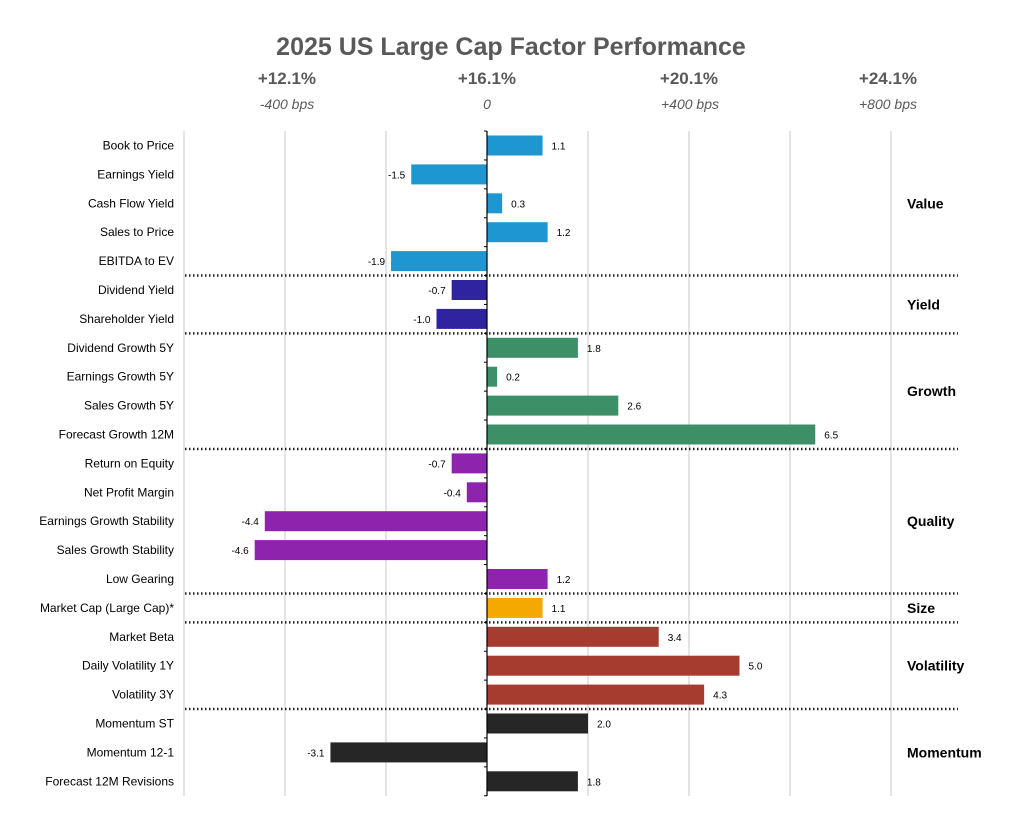  I want to click on value-label-5: -1.9, so click(377, 262).